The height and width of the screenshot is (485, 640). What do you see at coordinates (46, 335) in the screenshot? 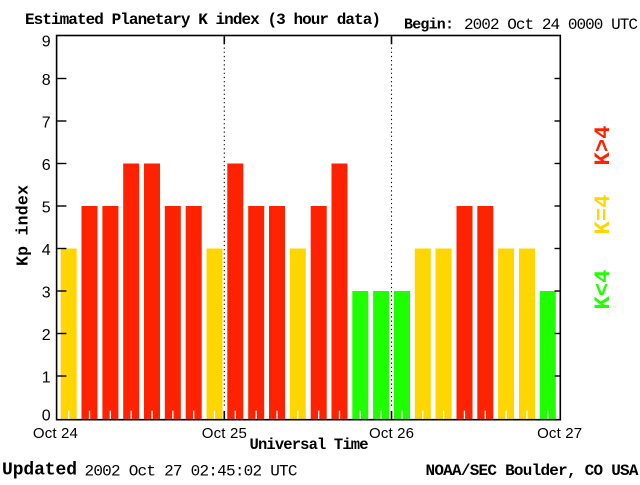
I see `svg-text: 2` at bounding box center [46, 335].